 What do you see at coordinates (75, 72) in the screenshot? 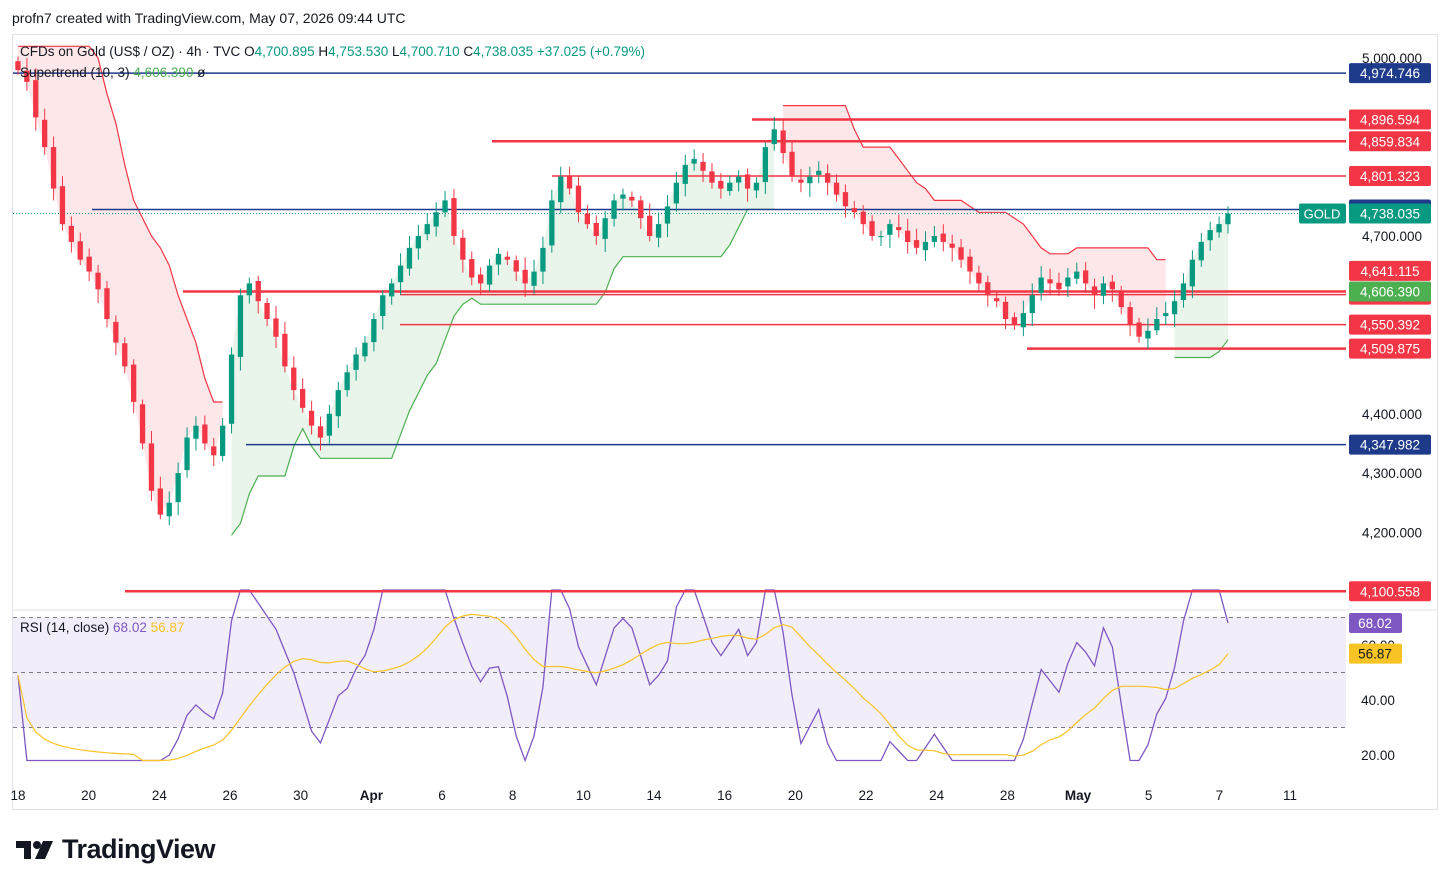
I see `supertrend-label: Supertrend (10, 3)` at bounding box center [75, 72].